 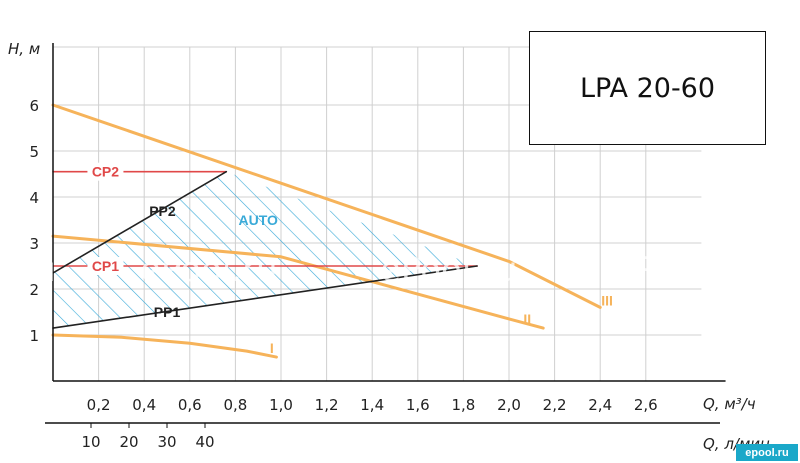 I want to click on y-tick-label: 1, so click(x=34, y=336).